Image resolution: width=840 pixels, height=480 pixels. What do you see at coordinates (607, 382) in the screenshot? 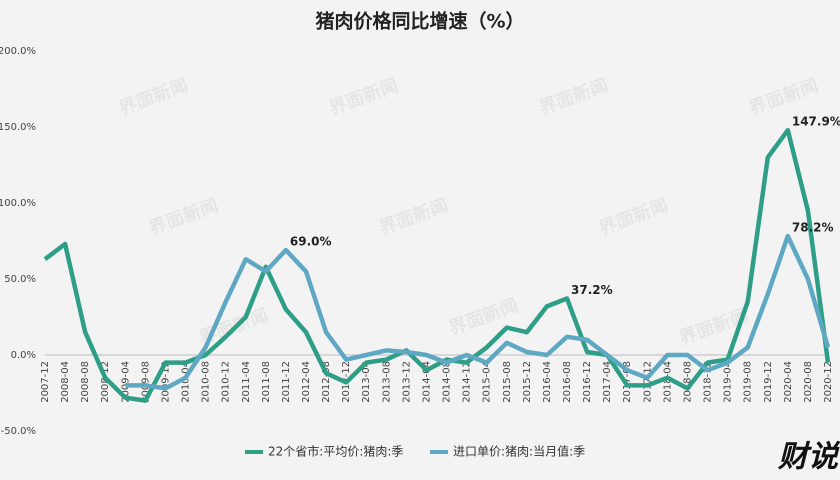
I see `x-tick-label: 2017-04` at bounding box center [607, 382].